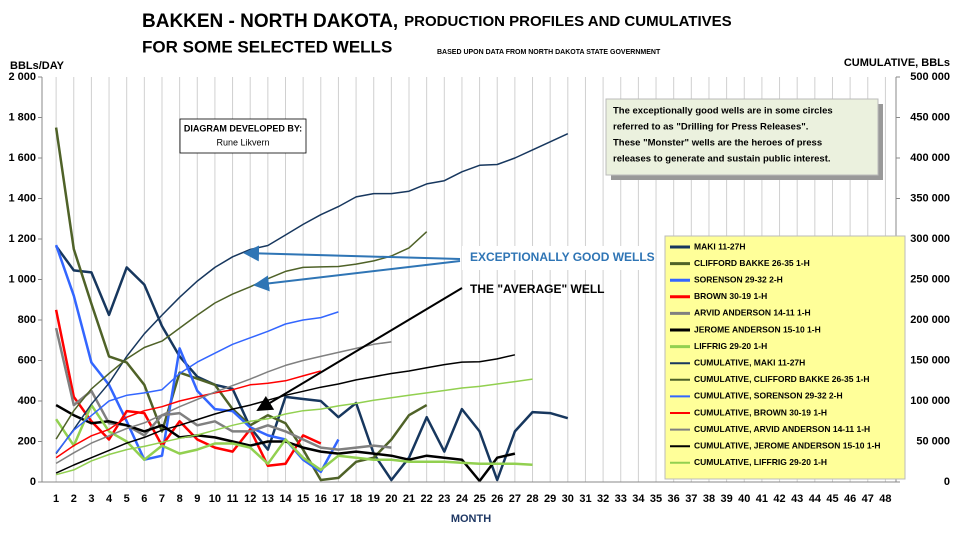  What do you see at coordinates (27, 320) in the screenshot?
I see `y-tick-label: 800` at bounding box center [27, 320].